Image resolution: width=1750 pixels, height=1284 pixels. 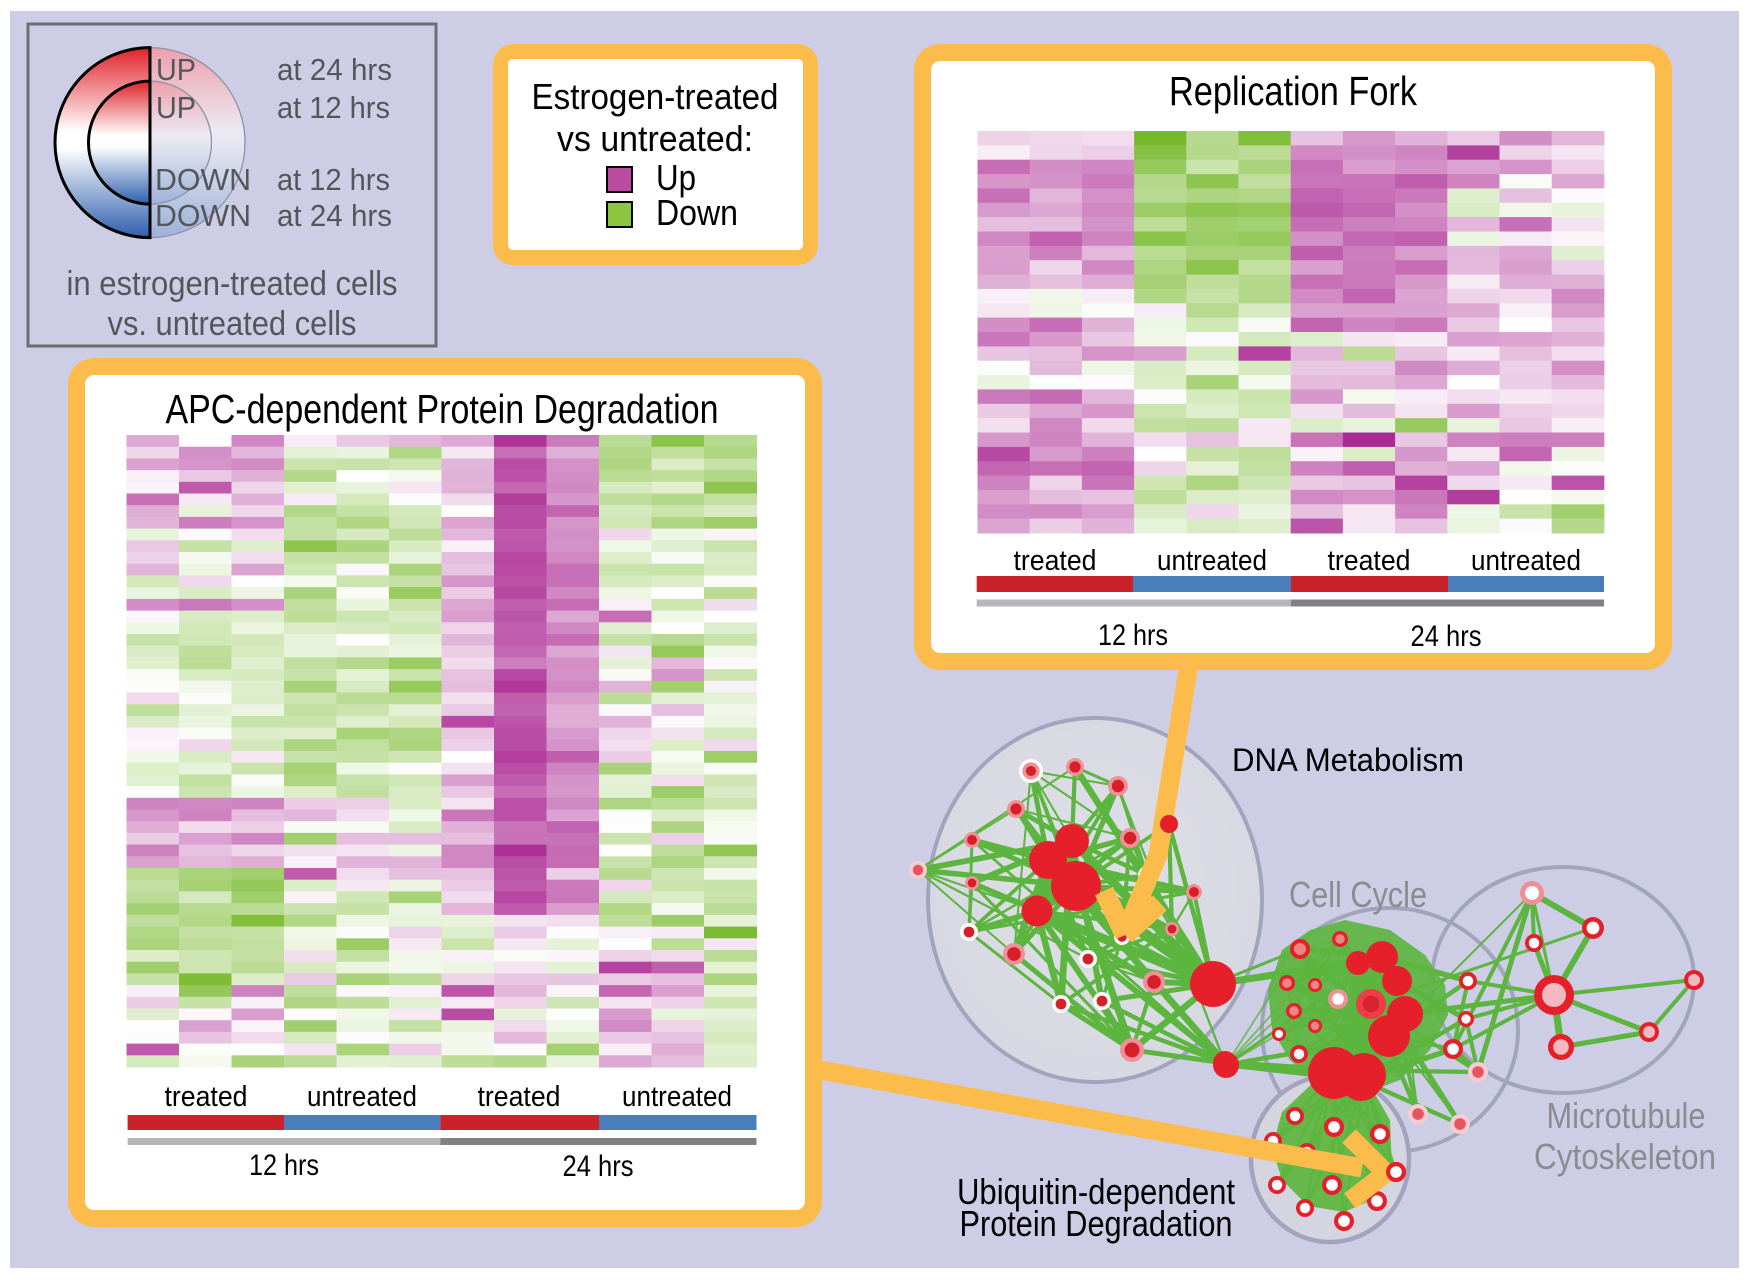 What do you see at coordinates (1625, 1156) in the screenshot?
I see `svg-text: Cytoskeleton` at bounding box center [1625, 1156].